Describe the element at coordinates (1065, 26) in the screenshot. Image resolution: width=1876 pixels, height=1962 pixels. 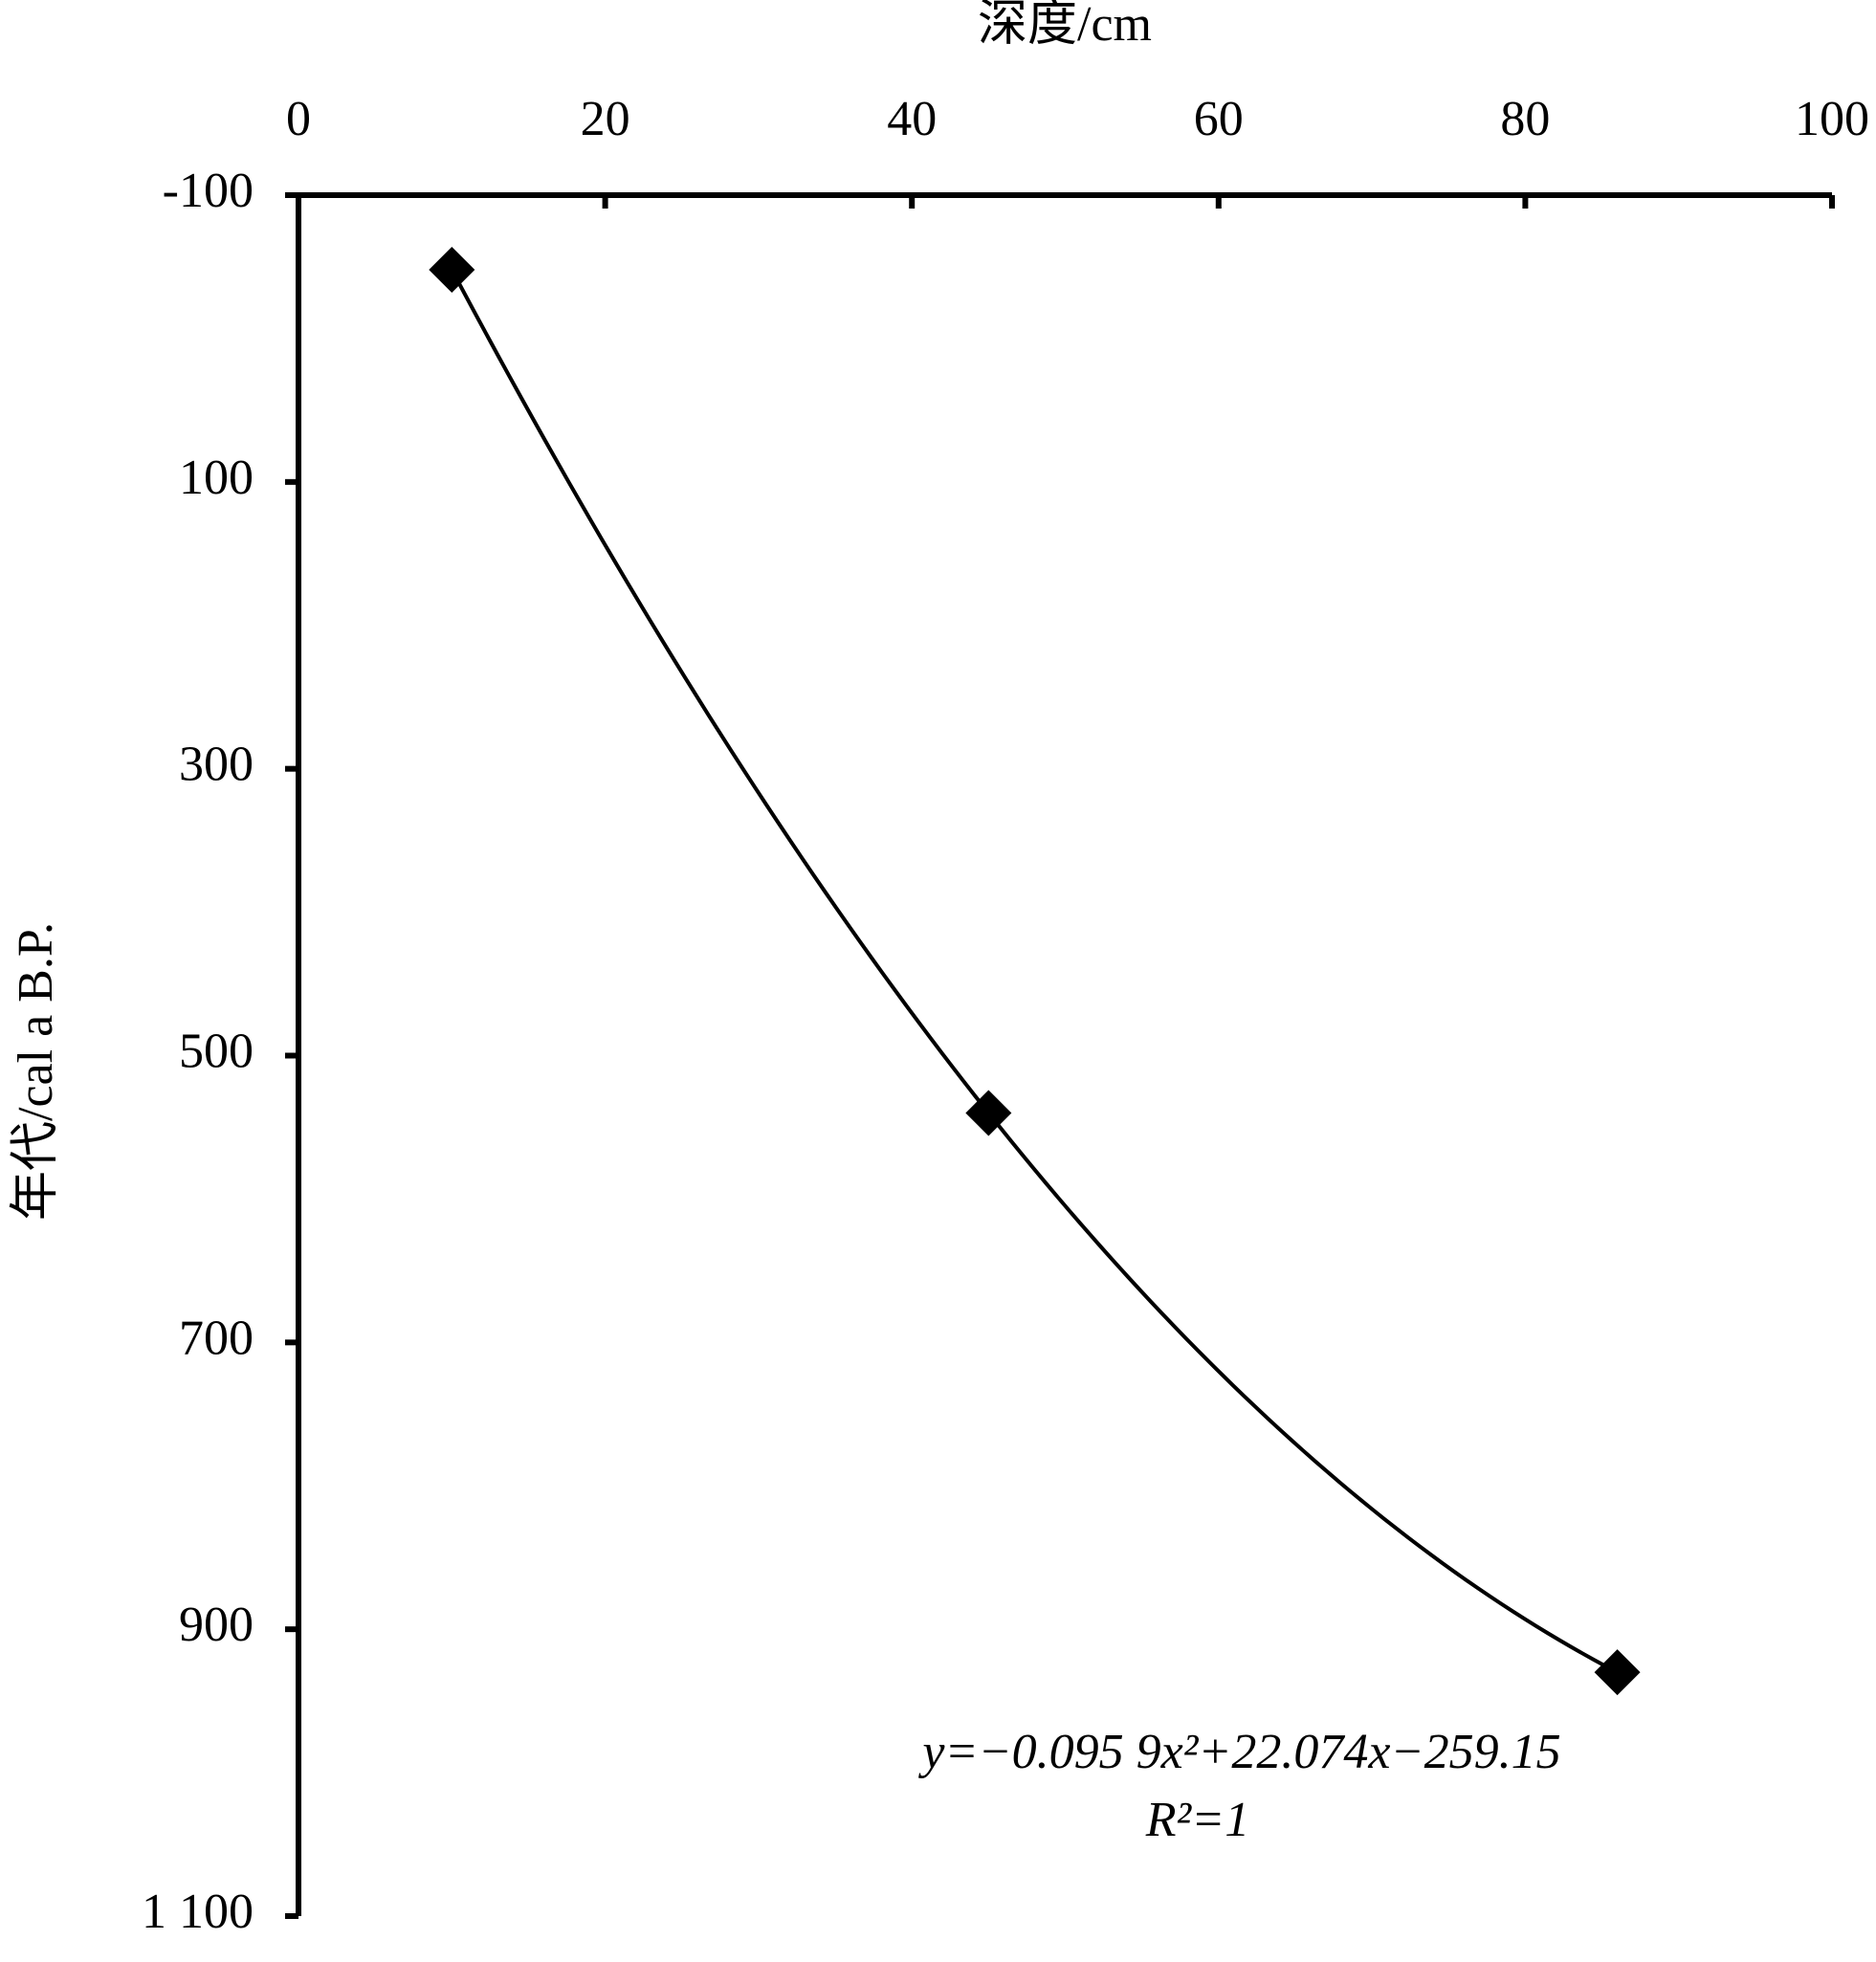
I see `x-axis-title: 深度/cm` at that location.